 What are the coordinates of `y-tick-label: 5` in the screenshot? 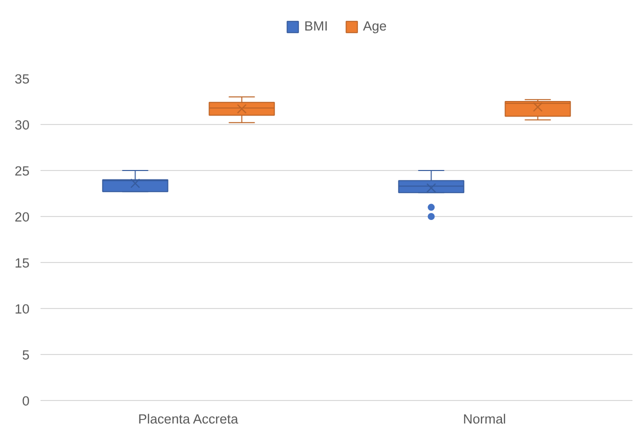 It's located at (26, 355).